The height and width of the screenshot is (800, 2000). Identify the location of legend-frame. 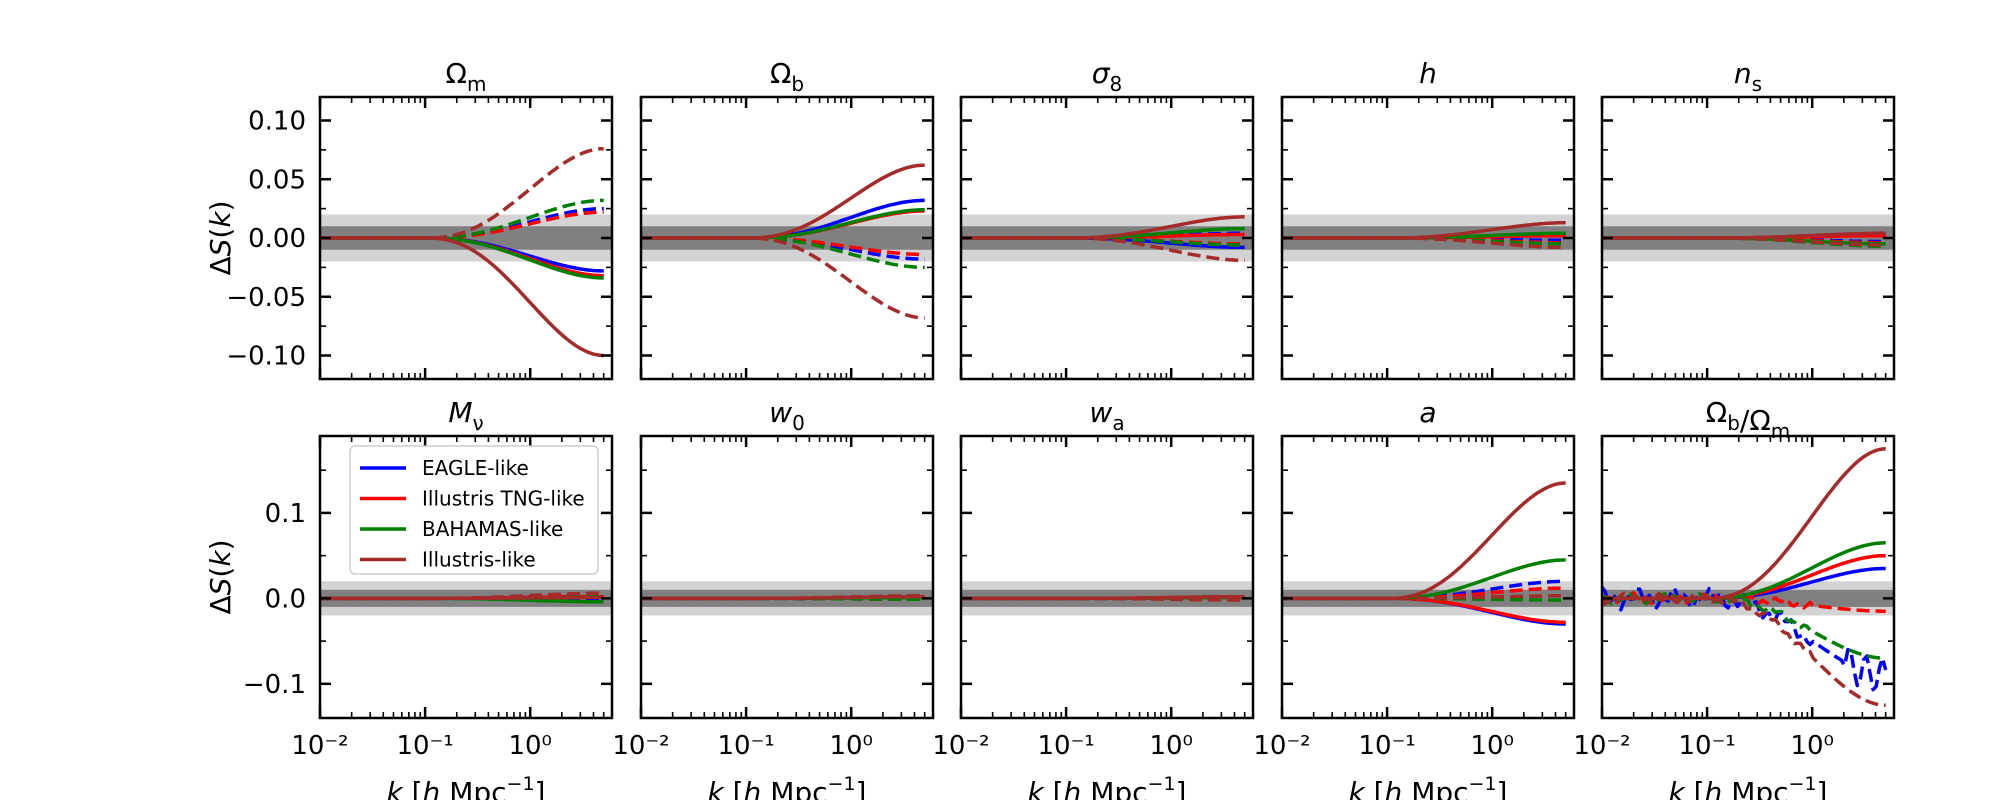
(474, 510).